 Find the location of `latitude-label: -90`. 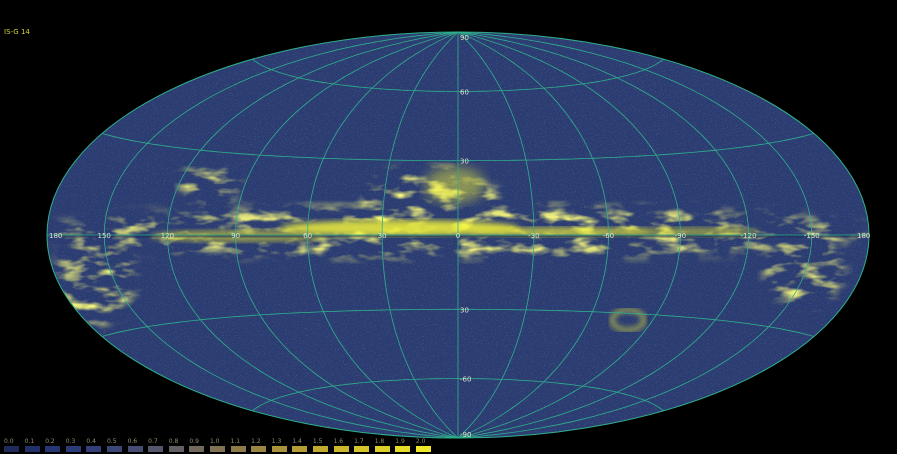

latitude-label: -90 is located at coordinates (465, 435).